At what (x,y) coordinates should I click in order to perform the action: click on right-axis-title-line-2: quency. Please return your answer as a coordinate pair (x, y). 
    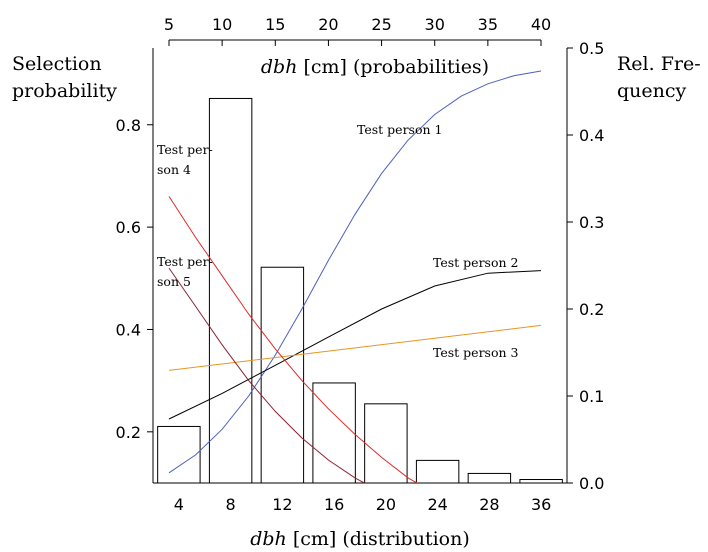
    Looking at the image, I should click on (652, 91).